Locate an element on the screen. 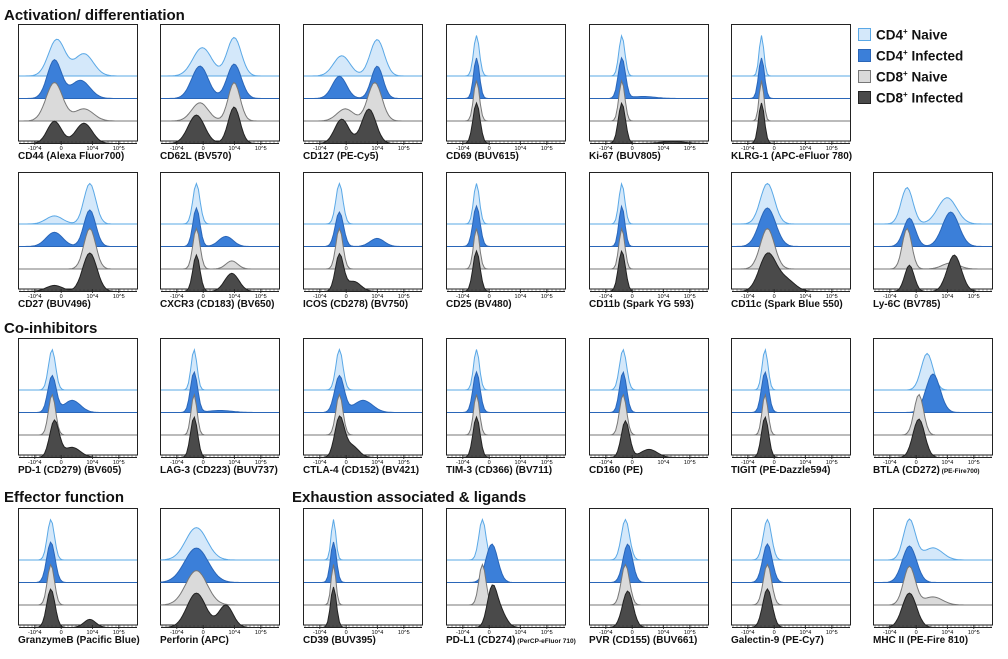 Image resolution: width=1008 pixels, height=659 pixels. histogram-panel: -10^4 0 10^4 10^5 Ly-6C (BV785) is located at coordinates (933, 241).